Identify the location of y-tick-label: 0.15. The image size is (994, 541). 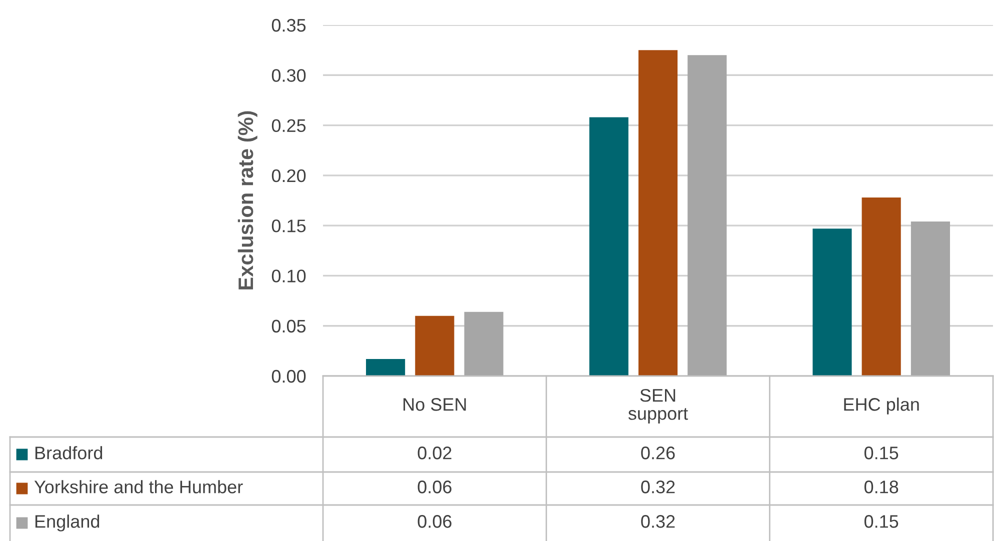
(289, 226).